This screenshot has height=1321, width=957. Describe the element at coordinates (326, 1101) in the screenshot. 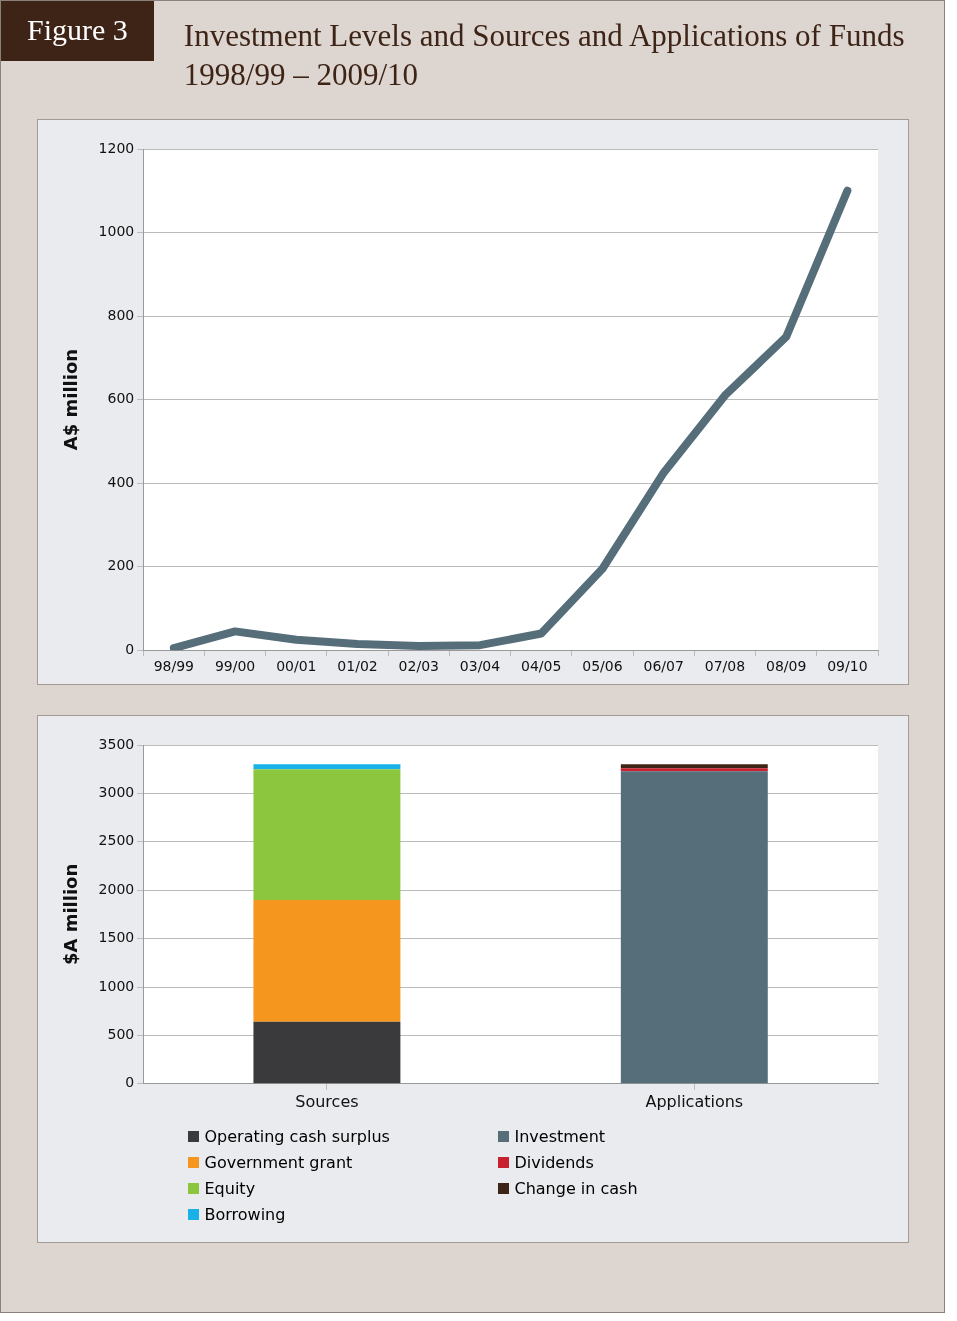

I see `x-tick-label: Sources` at that location.